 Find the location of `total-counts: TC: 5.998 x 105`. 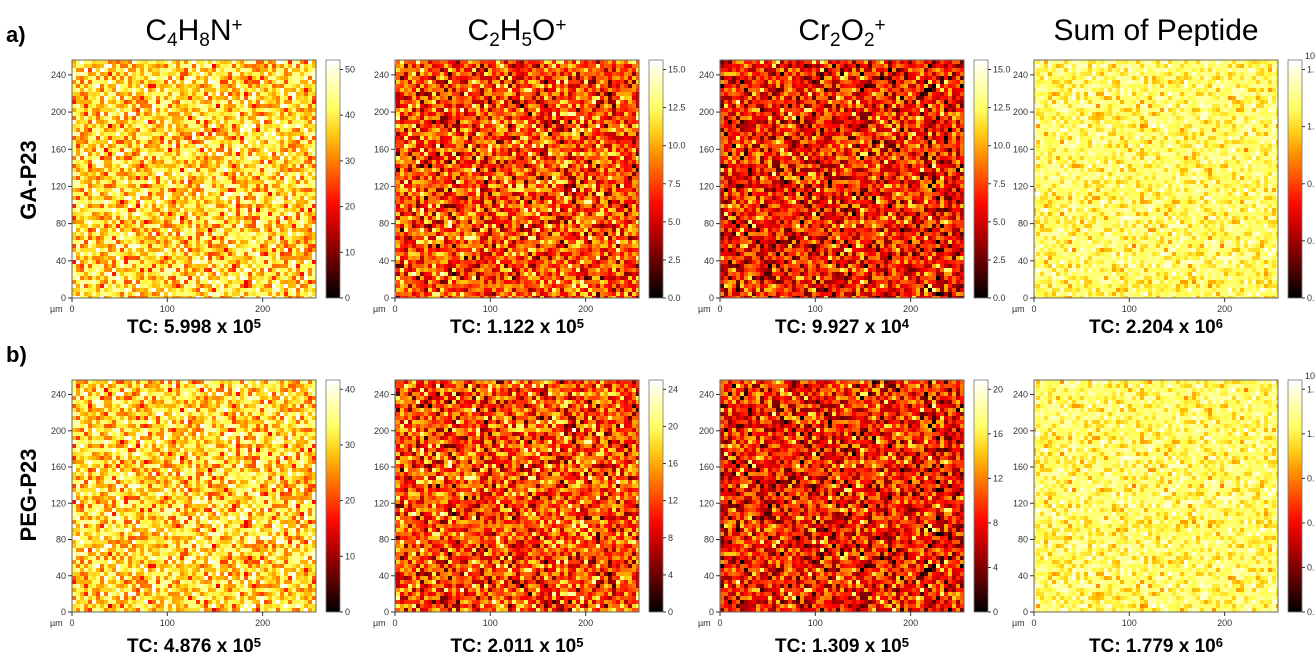

total-counts: TC: 5.998 x 105 is located at coordinates (194, 327).